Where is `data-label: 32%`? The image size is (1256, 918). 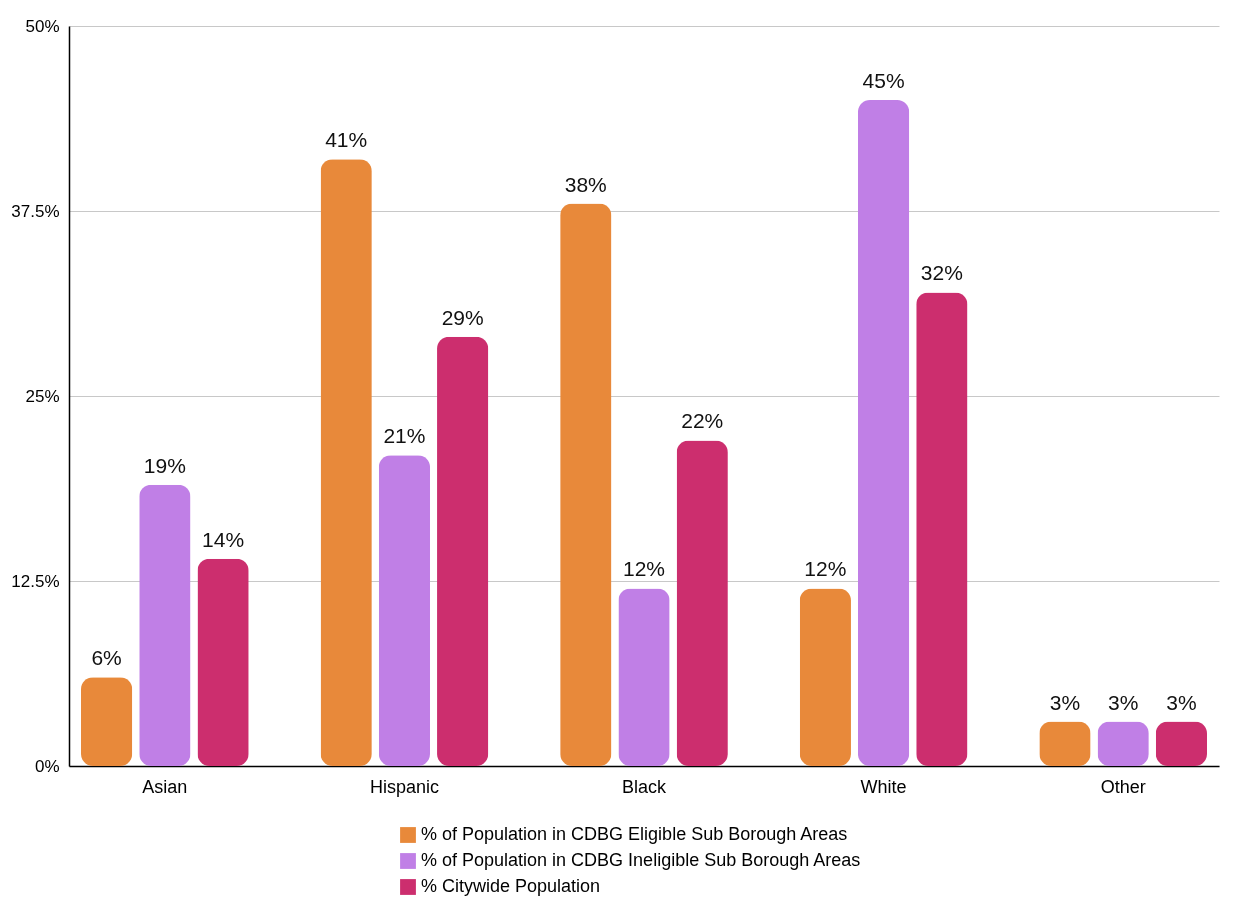
data-label: 32% is located at coordinates (941, 273).